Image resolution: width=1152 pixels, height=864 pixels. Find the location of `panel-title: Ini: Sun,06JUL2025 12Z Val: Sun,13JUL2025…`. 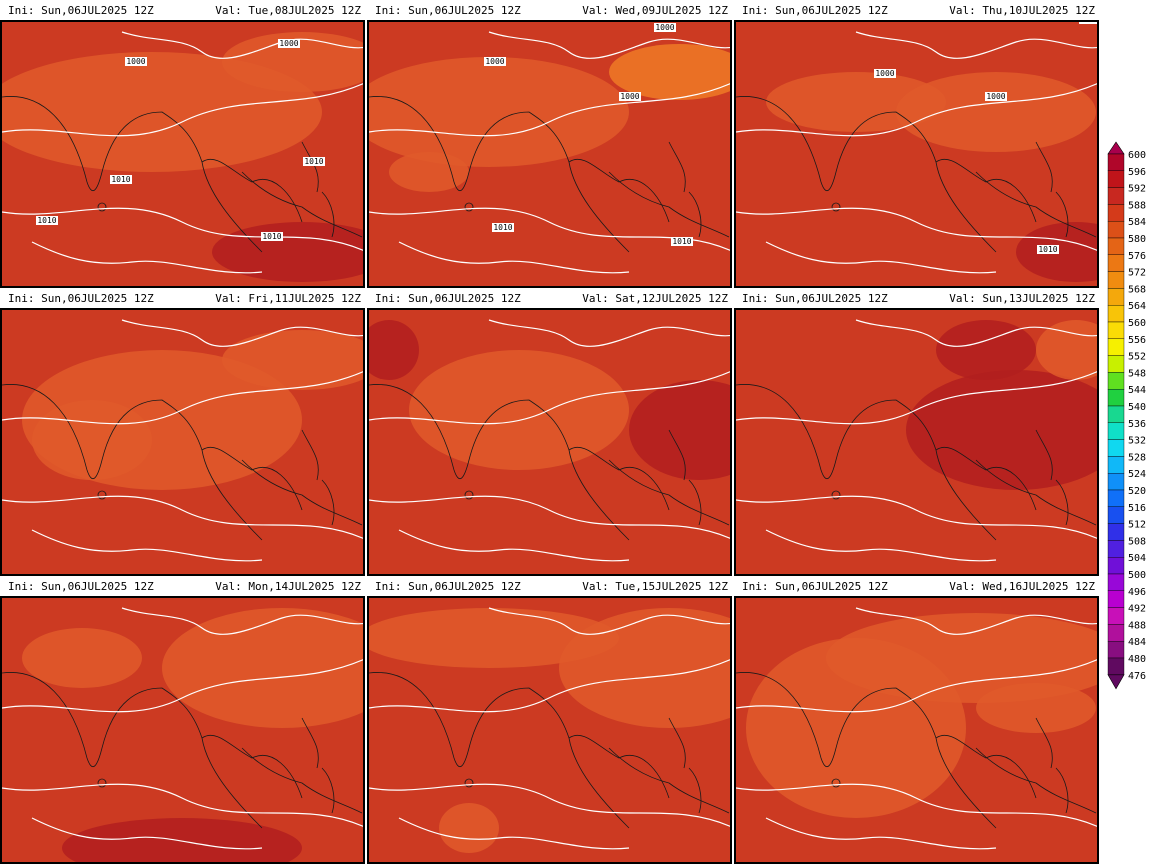

panel-title: Ini: Sun,06JUL2025 12Z Val: Sun,13JUL2025… is located at coordinates (917, 298).